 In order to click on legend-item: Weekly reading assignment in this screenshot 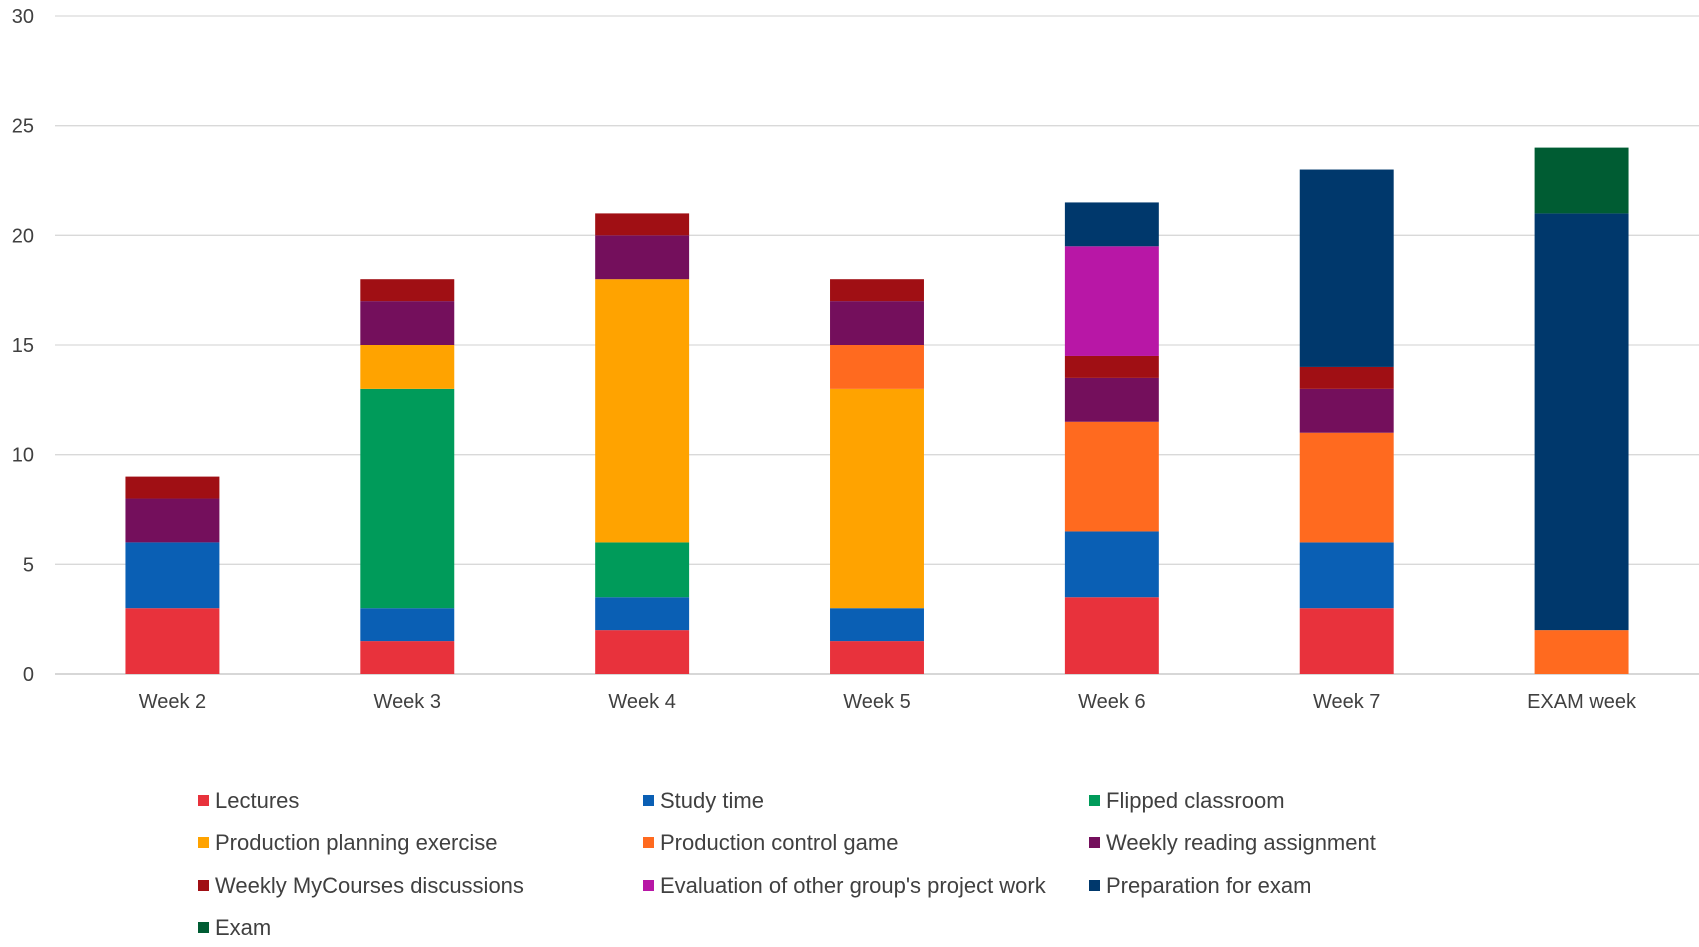, I will do `click(1232, 842)`.